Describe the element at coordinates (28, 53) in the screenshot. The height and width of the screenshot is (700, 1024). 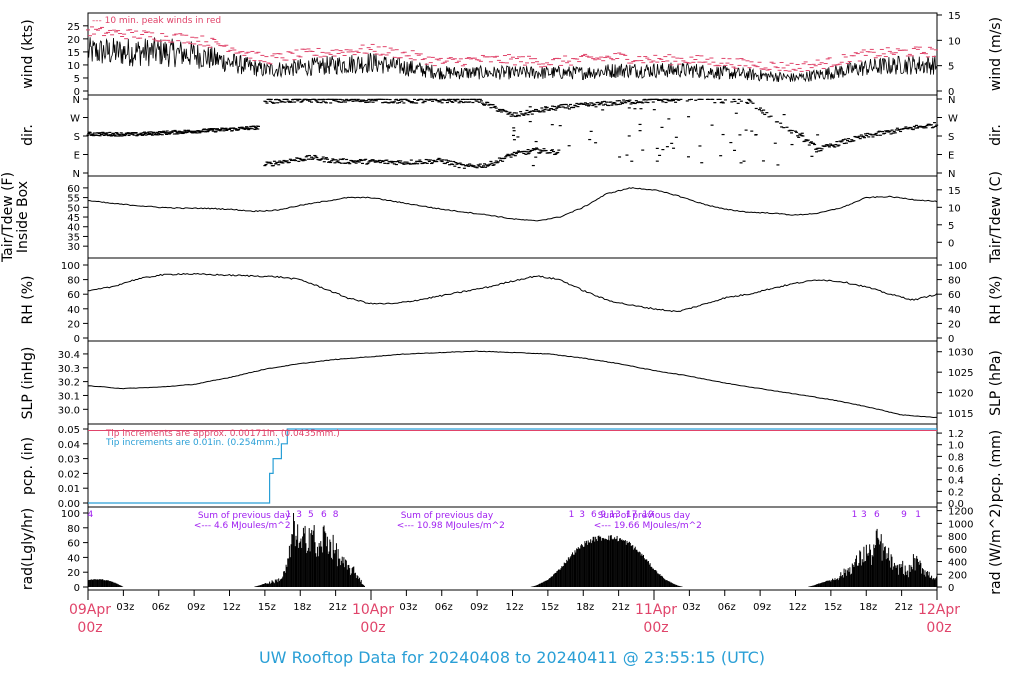
I see `wind-ylabel: wind (kts)` at that location.